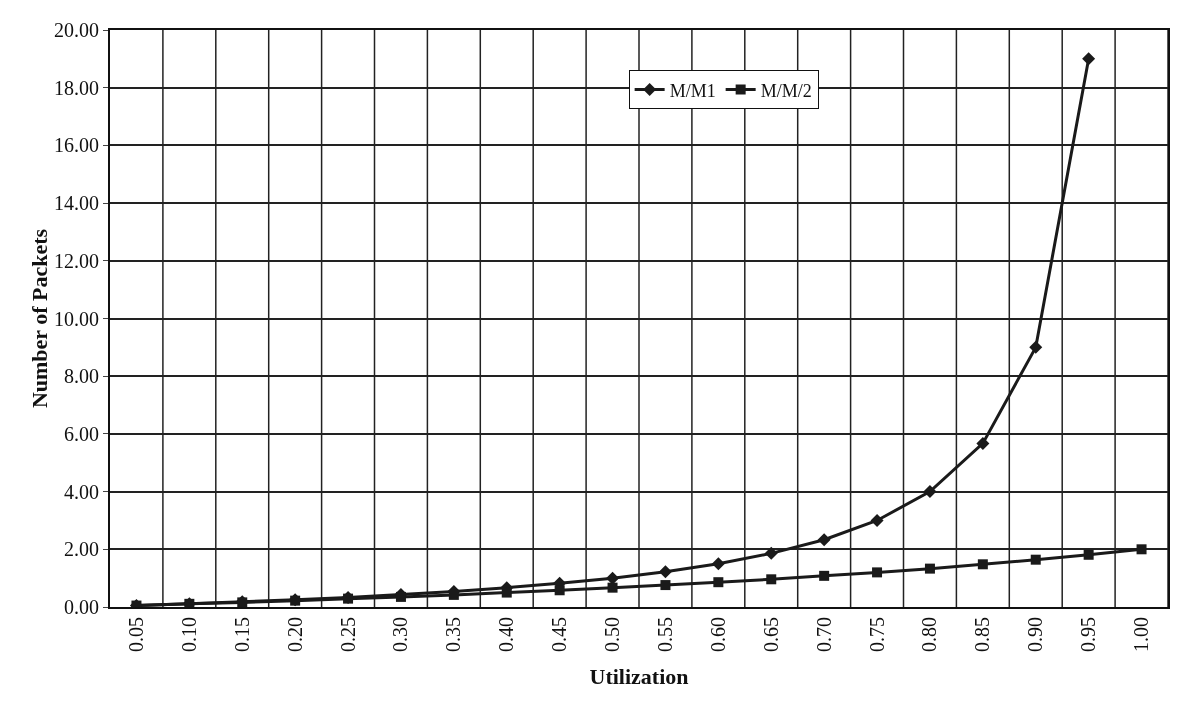  What do you see at coordinates (81, 607) in the screenshot?
I see `y-tick-label: 0.00` at bounding box center [81, 607].